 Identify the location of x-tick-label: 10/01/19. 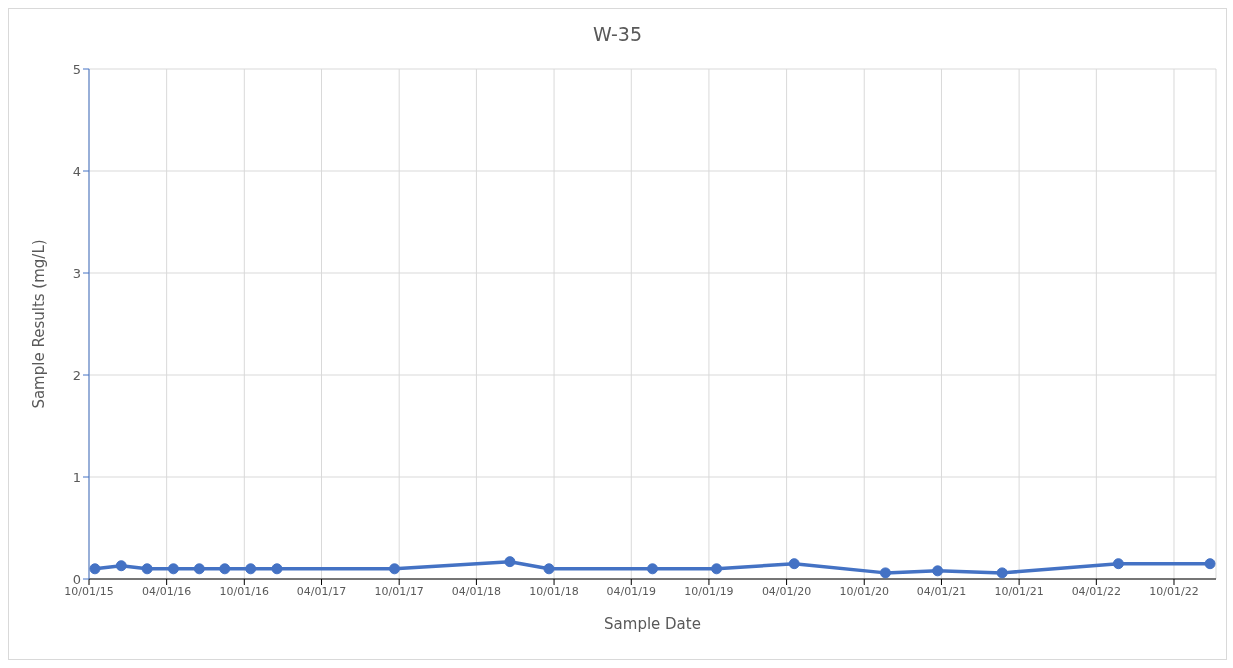
(709, 591).